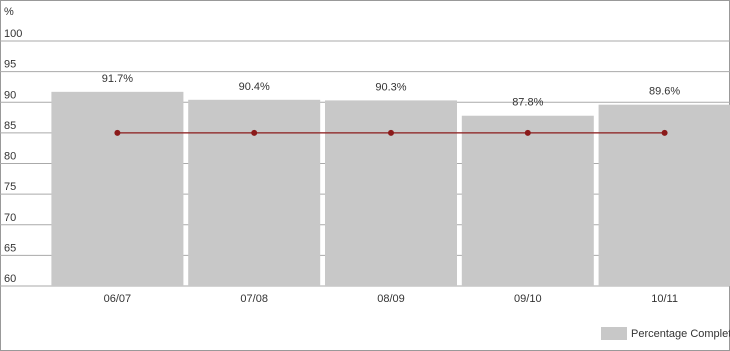 This screenshot has width=730, height=351. I want to click on y-tick-label: 65, so click(10, 248).